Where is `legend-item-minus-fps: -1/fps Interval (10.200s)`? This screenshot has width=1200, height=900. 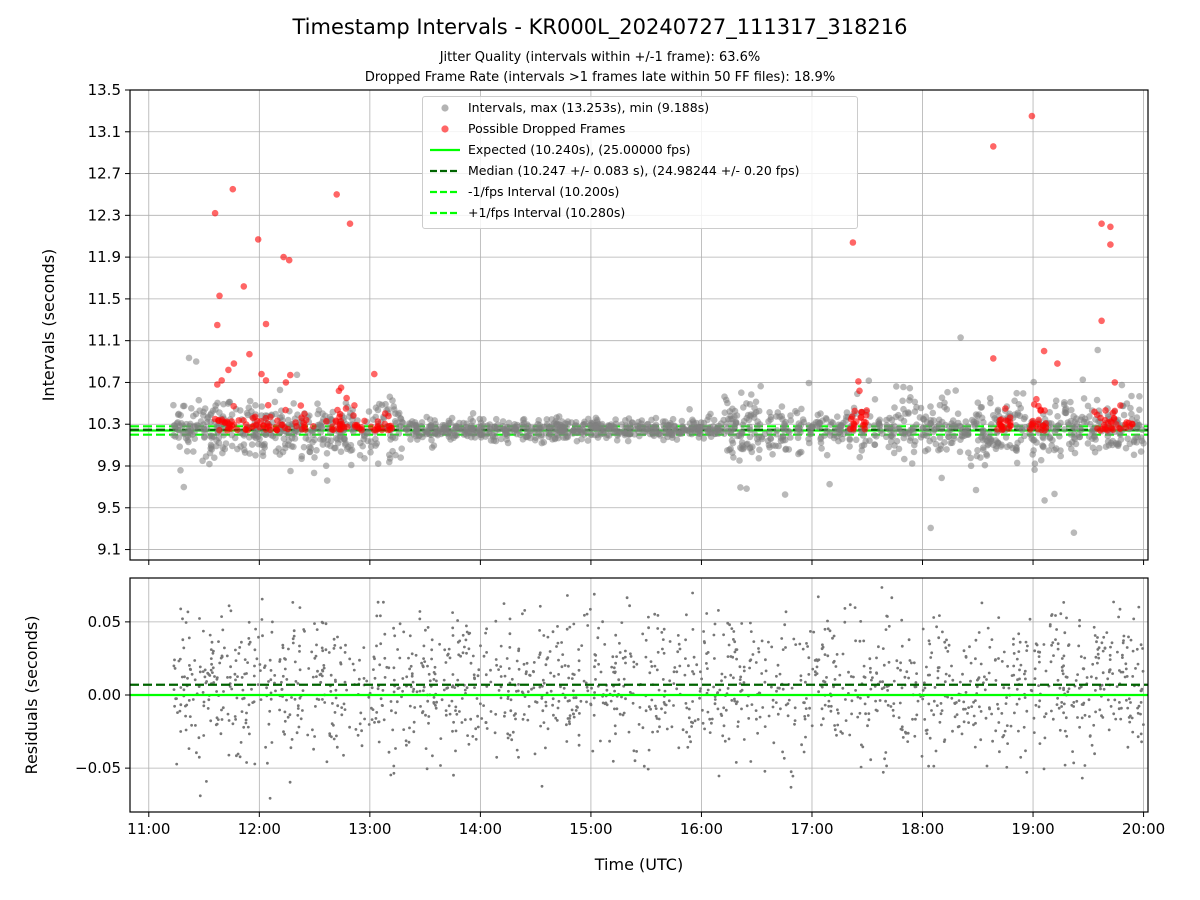
legend-item-minus-fps: -1/fps Interval (10.200s) is located at coordinates (640, 192).